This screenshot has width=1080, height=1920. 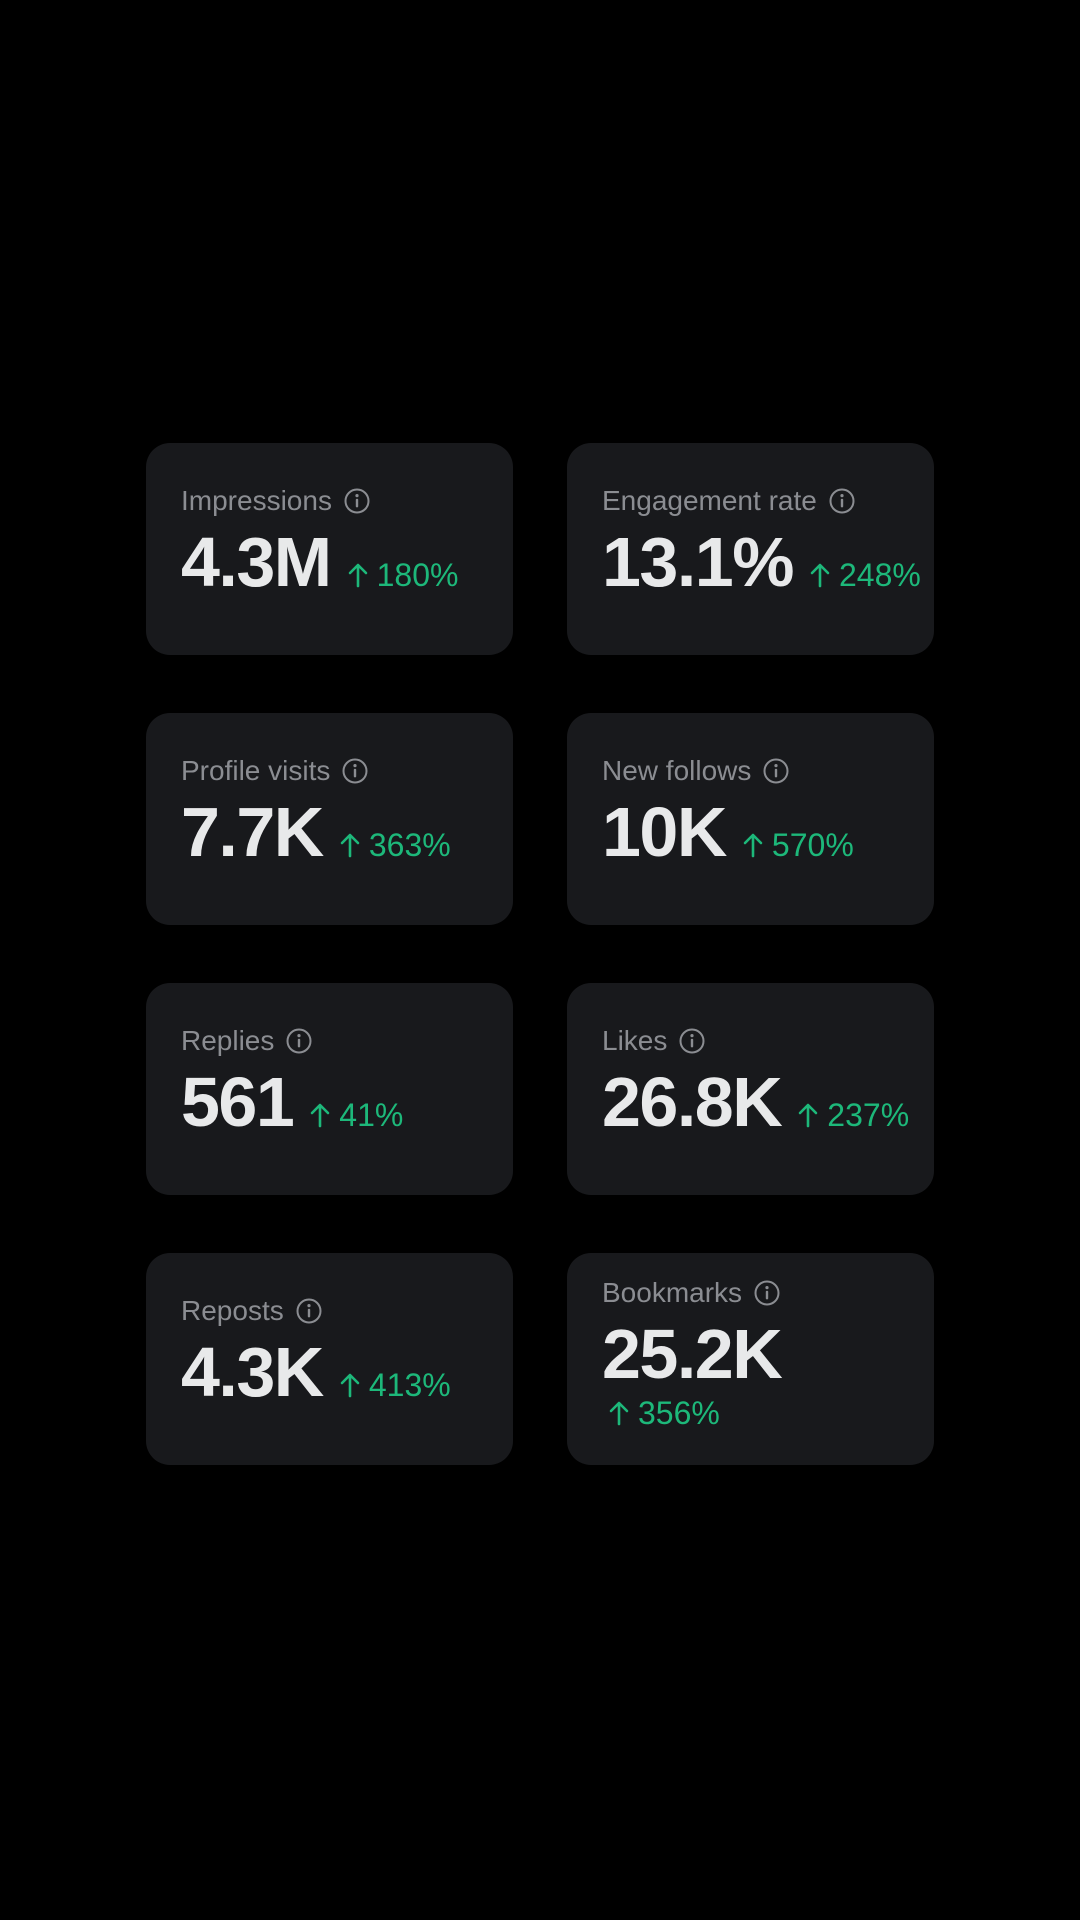 What do you see at coordinates (238, 1102) in the screenshot?
I see `metric-value: 561` at bounding box center [238, 1102].